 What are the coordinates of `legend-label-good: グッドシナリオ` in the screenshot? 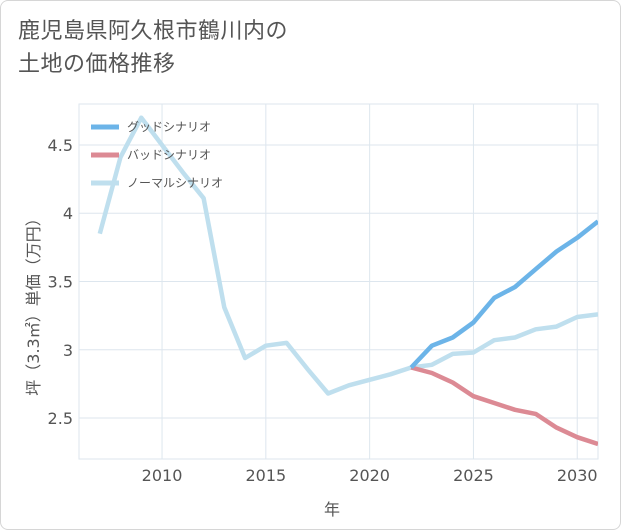 It's located at (169, 127).